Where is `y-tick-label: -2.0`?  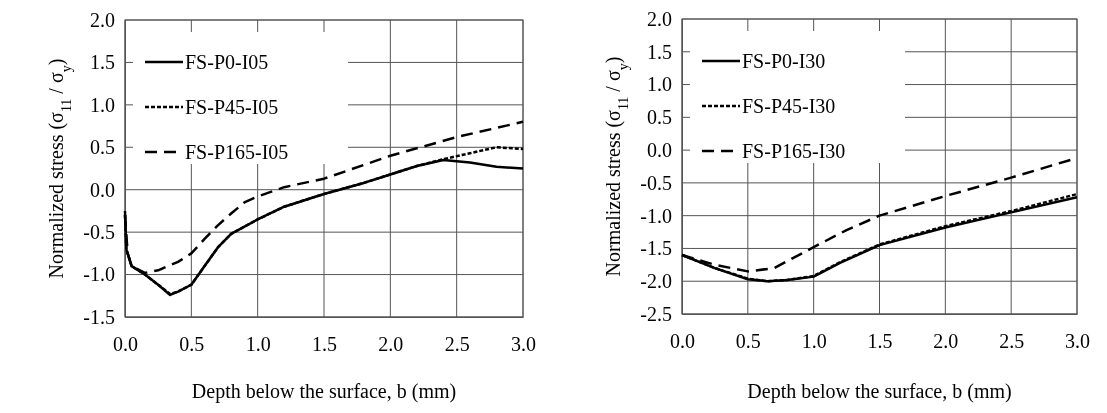 y-tick-label: -2.0 is located at coordinates (656, 281).